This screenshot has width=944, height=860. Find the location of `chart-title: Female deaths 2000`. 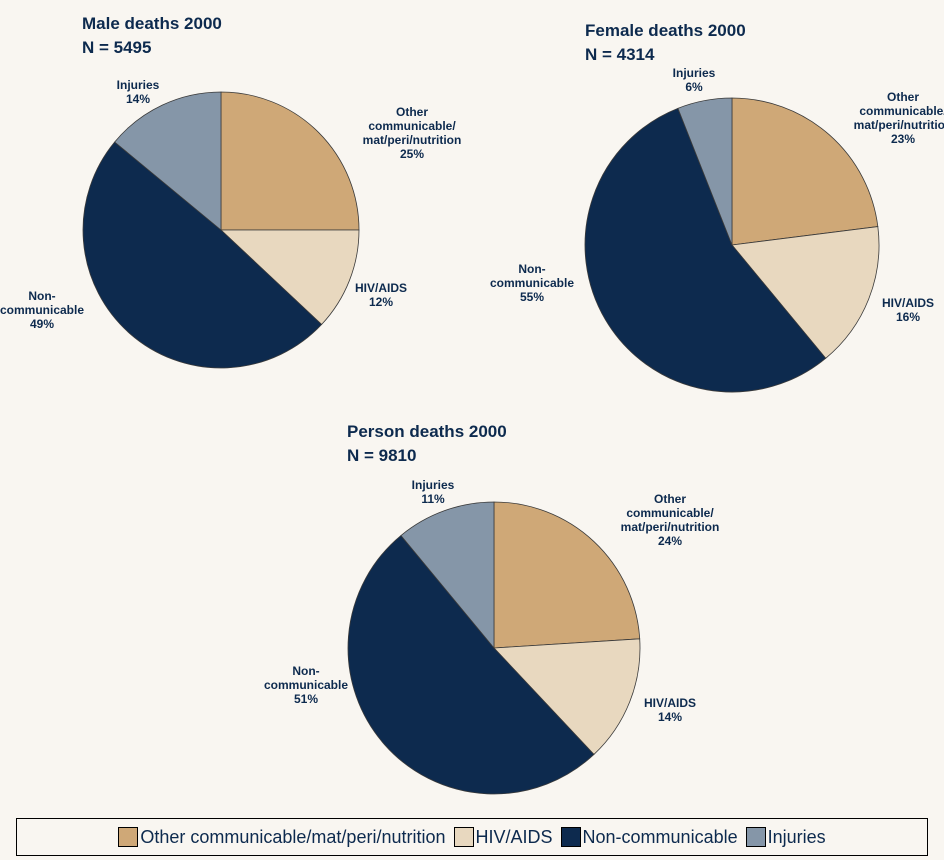

chart-title: Female deaths 2000 is located at coordinates (665, 30).